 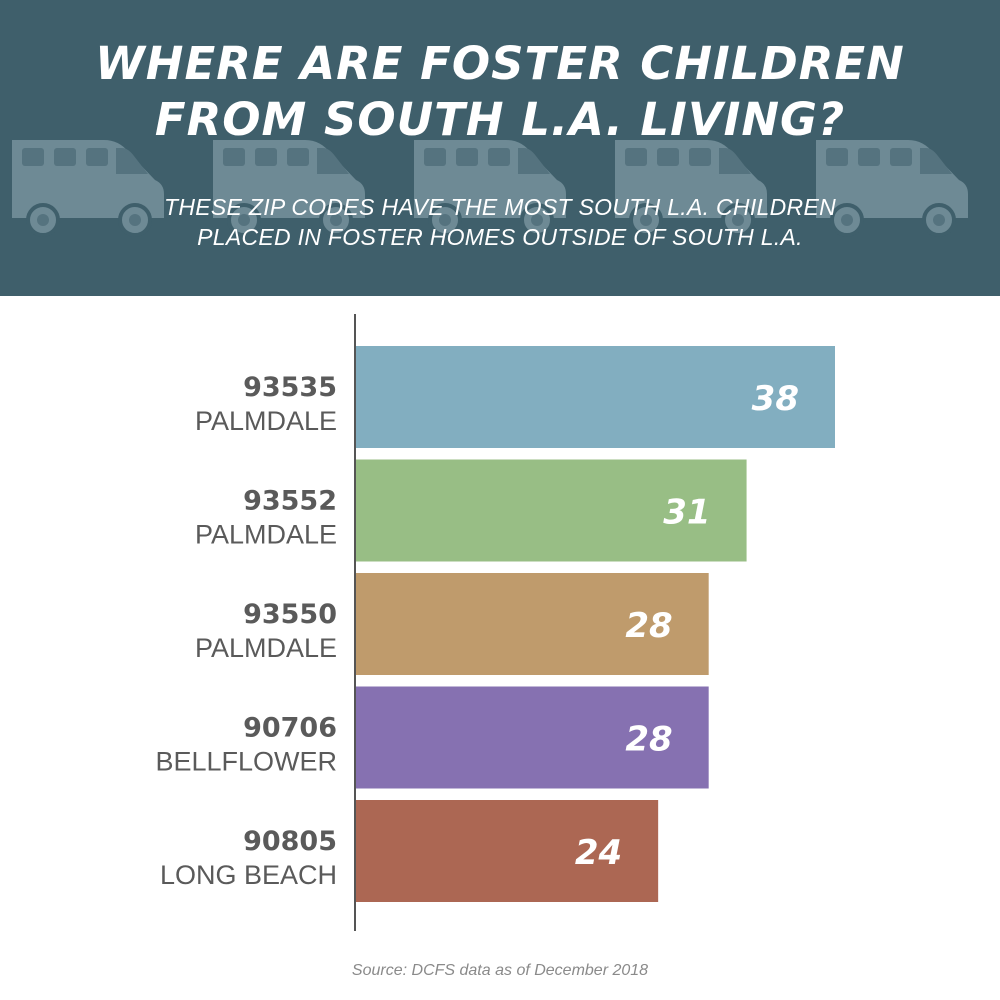 I want to click on category-city-label: BELLFLOWER, so click(x=246, y=762).